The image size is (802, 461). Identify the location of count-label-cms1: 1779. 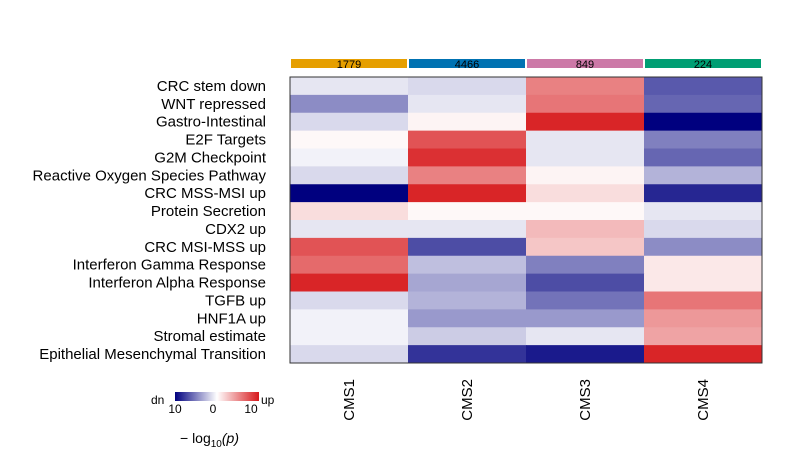
(349, 65).